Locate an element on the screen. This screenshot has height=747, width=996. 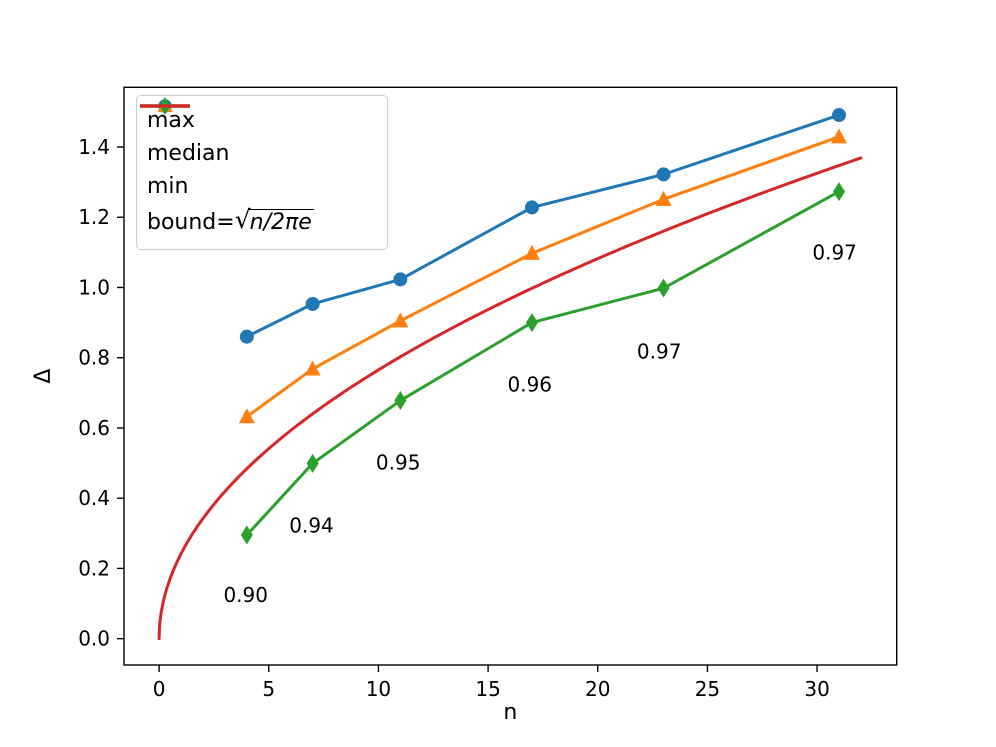
y-tick-label: 0.2 is located at coordinates (94, 568).